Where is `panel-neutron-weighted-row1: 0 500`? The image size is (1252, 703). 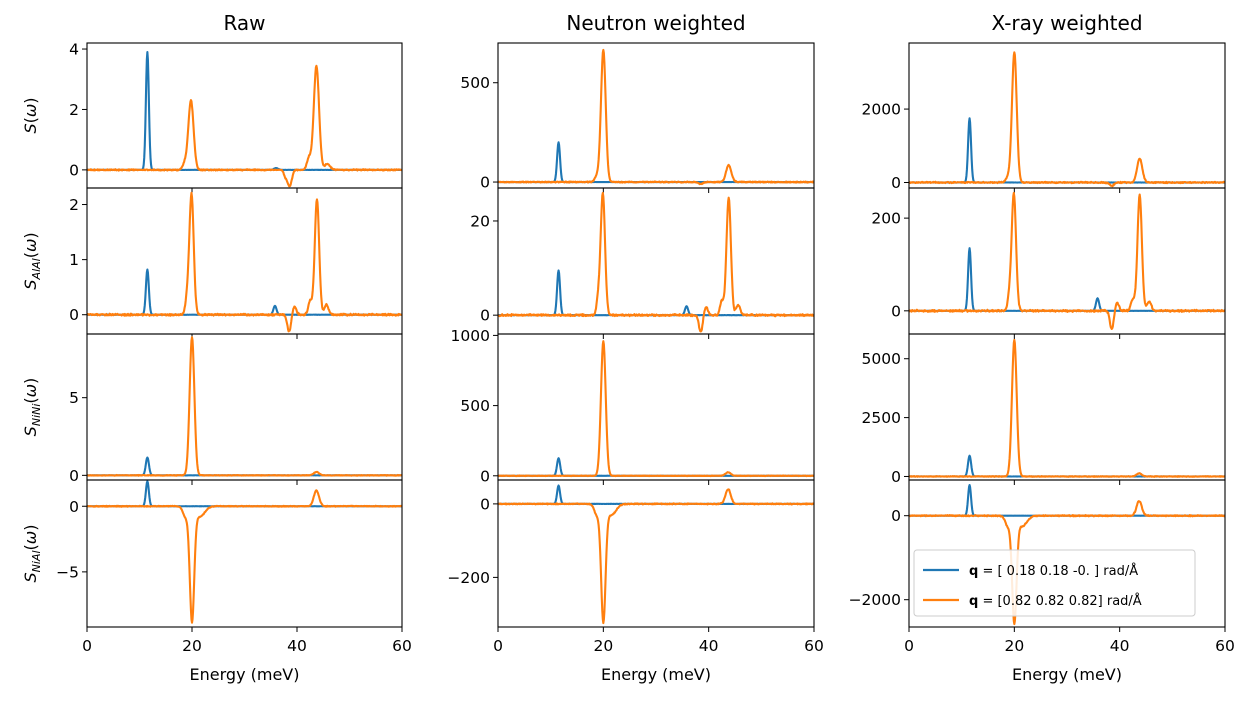 panel-neutron-weighted-row1: 0 500 is located at coordinates (637, 117).